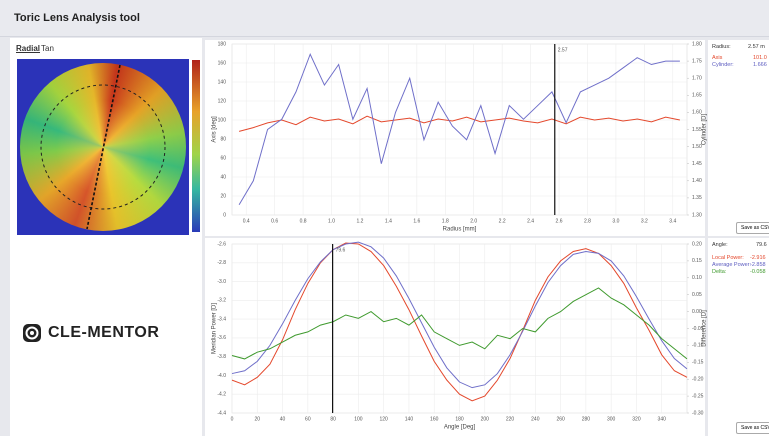 The width and height of the screenshot is (769, 436). What do you see at coordinates (697, 79) in the screenshot?
I see `y2-tick-label: 1.70` at bounding box center [697, 79].